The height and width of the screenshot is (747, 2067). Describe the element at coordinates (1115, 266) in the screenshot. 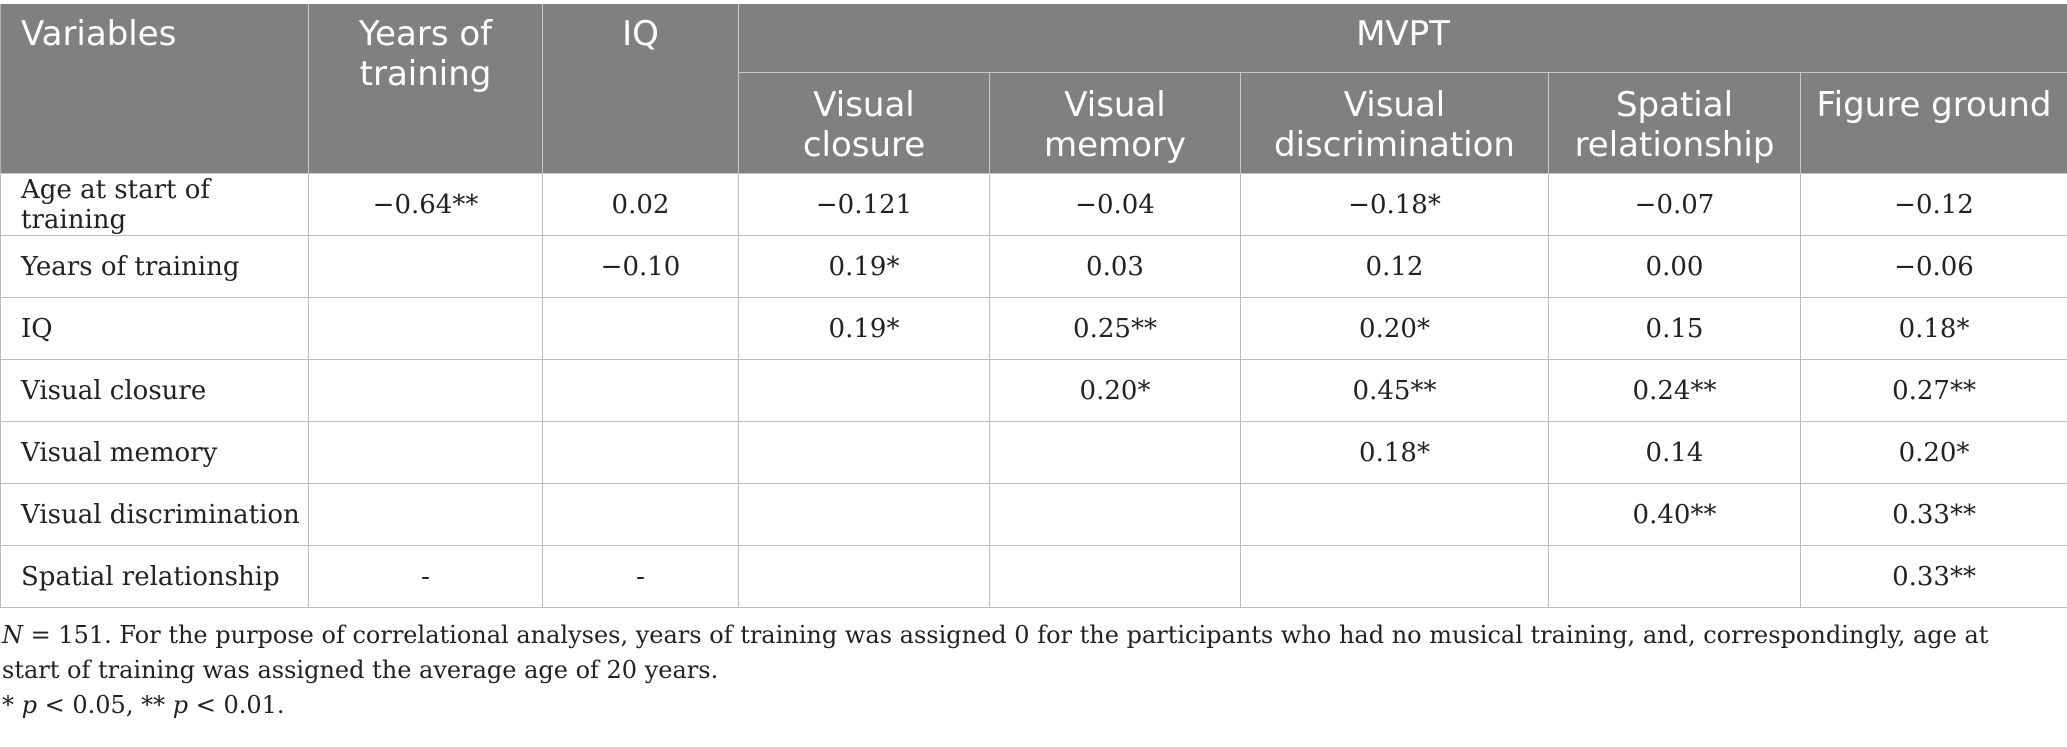

I see `table-cell: 0.03` at that location.